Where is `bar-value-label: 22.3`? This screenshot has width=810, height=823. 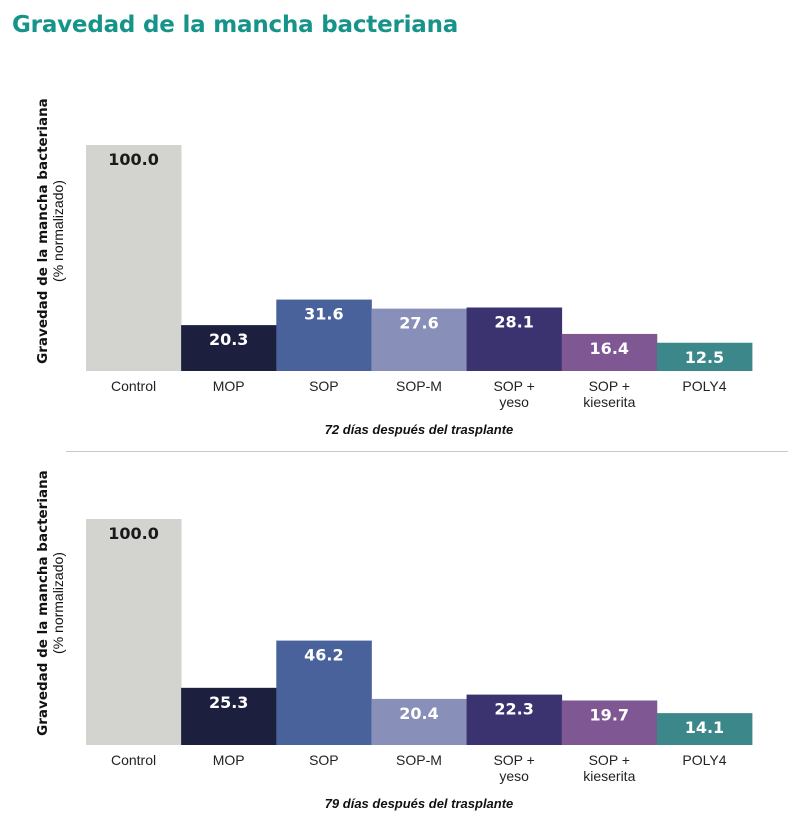 bar-value-label: 22.3 is located at coordinates (513, 709).